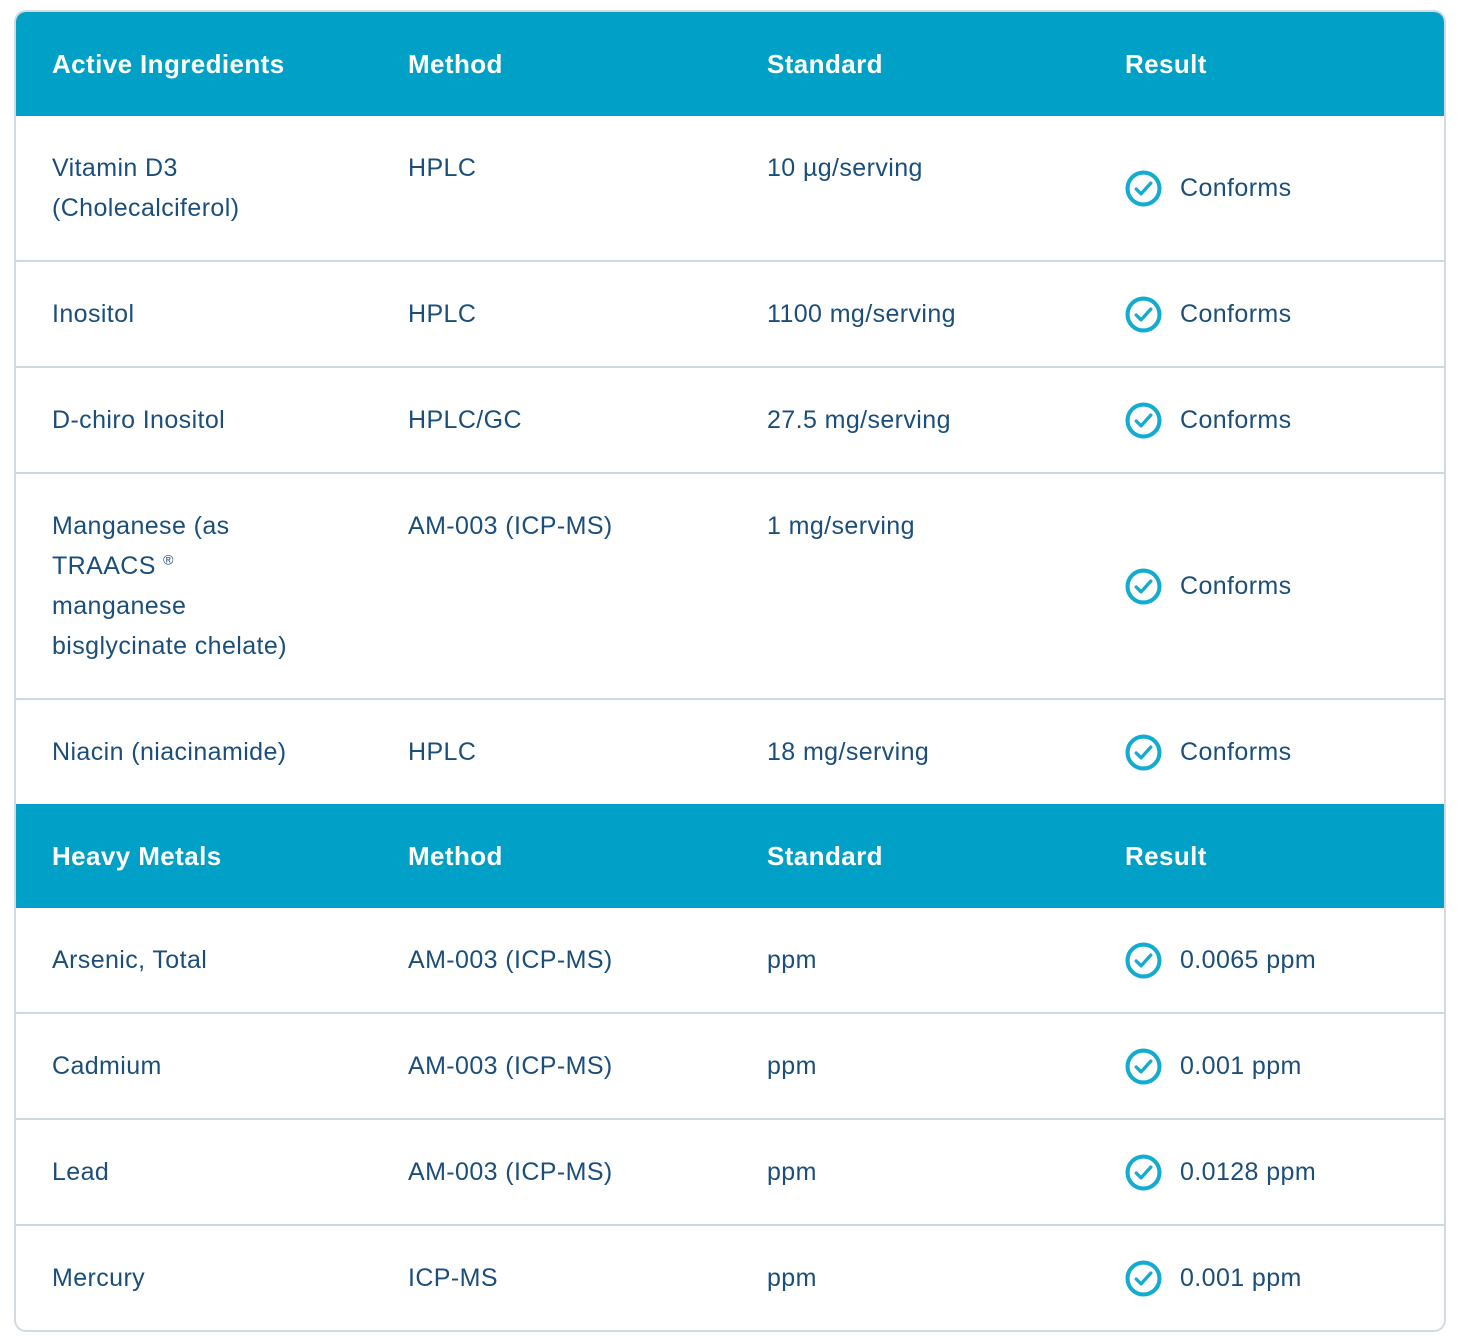  What do you see at coordinates (168, 64) in the screenshot?
I see `column-header-active-ingredients: Active Ingredients` at bounding box center [168, 64].